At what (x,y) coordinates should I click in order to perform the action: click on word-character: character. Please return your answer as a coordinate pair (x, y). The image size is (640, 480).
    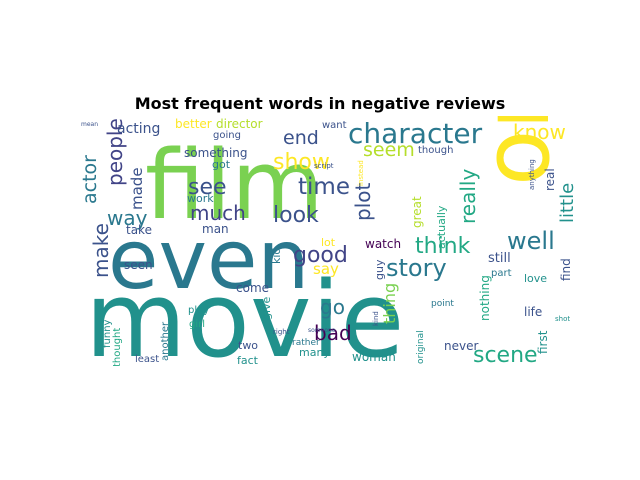
    Looking at the image, I should click on (415, 133).